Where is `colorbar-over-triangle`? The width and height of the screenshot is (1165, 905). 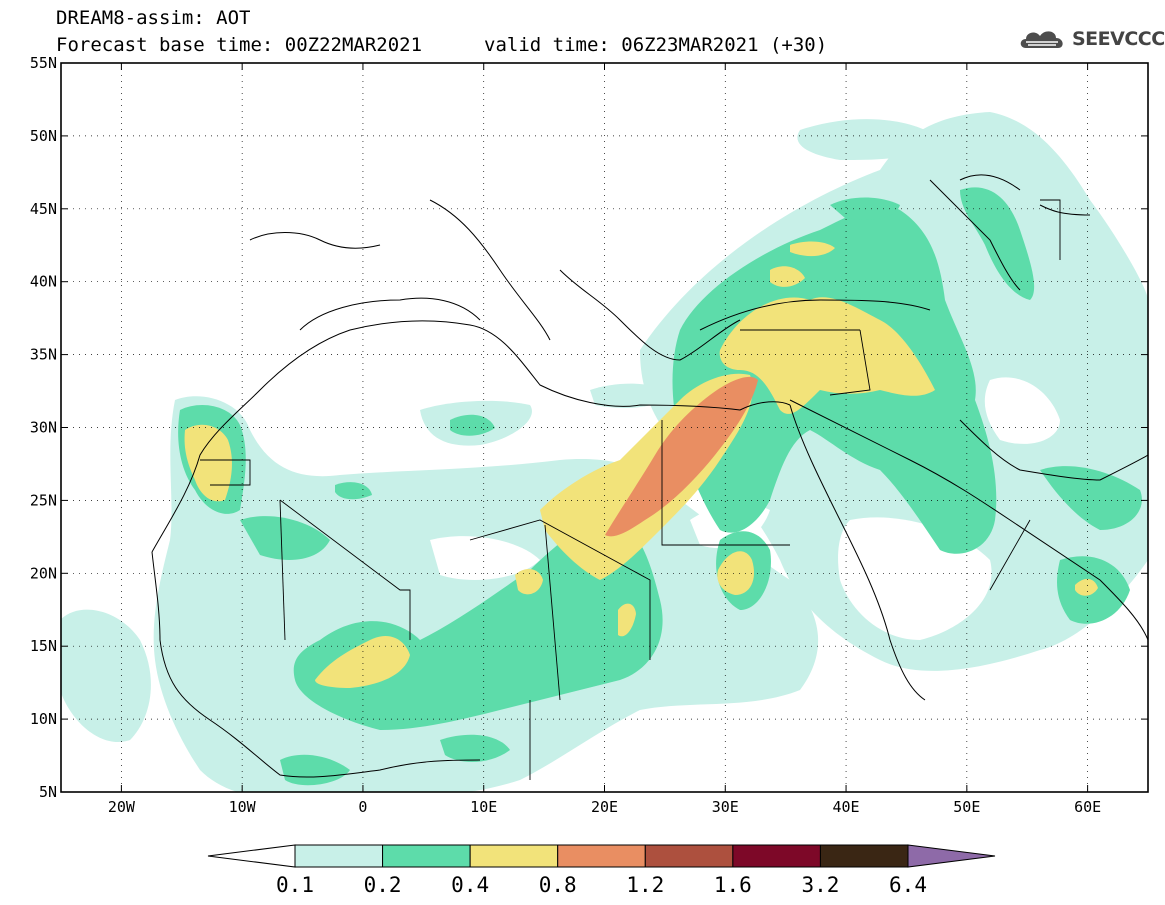
colorbar-over-triangle is located at coordinates (951, 856).